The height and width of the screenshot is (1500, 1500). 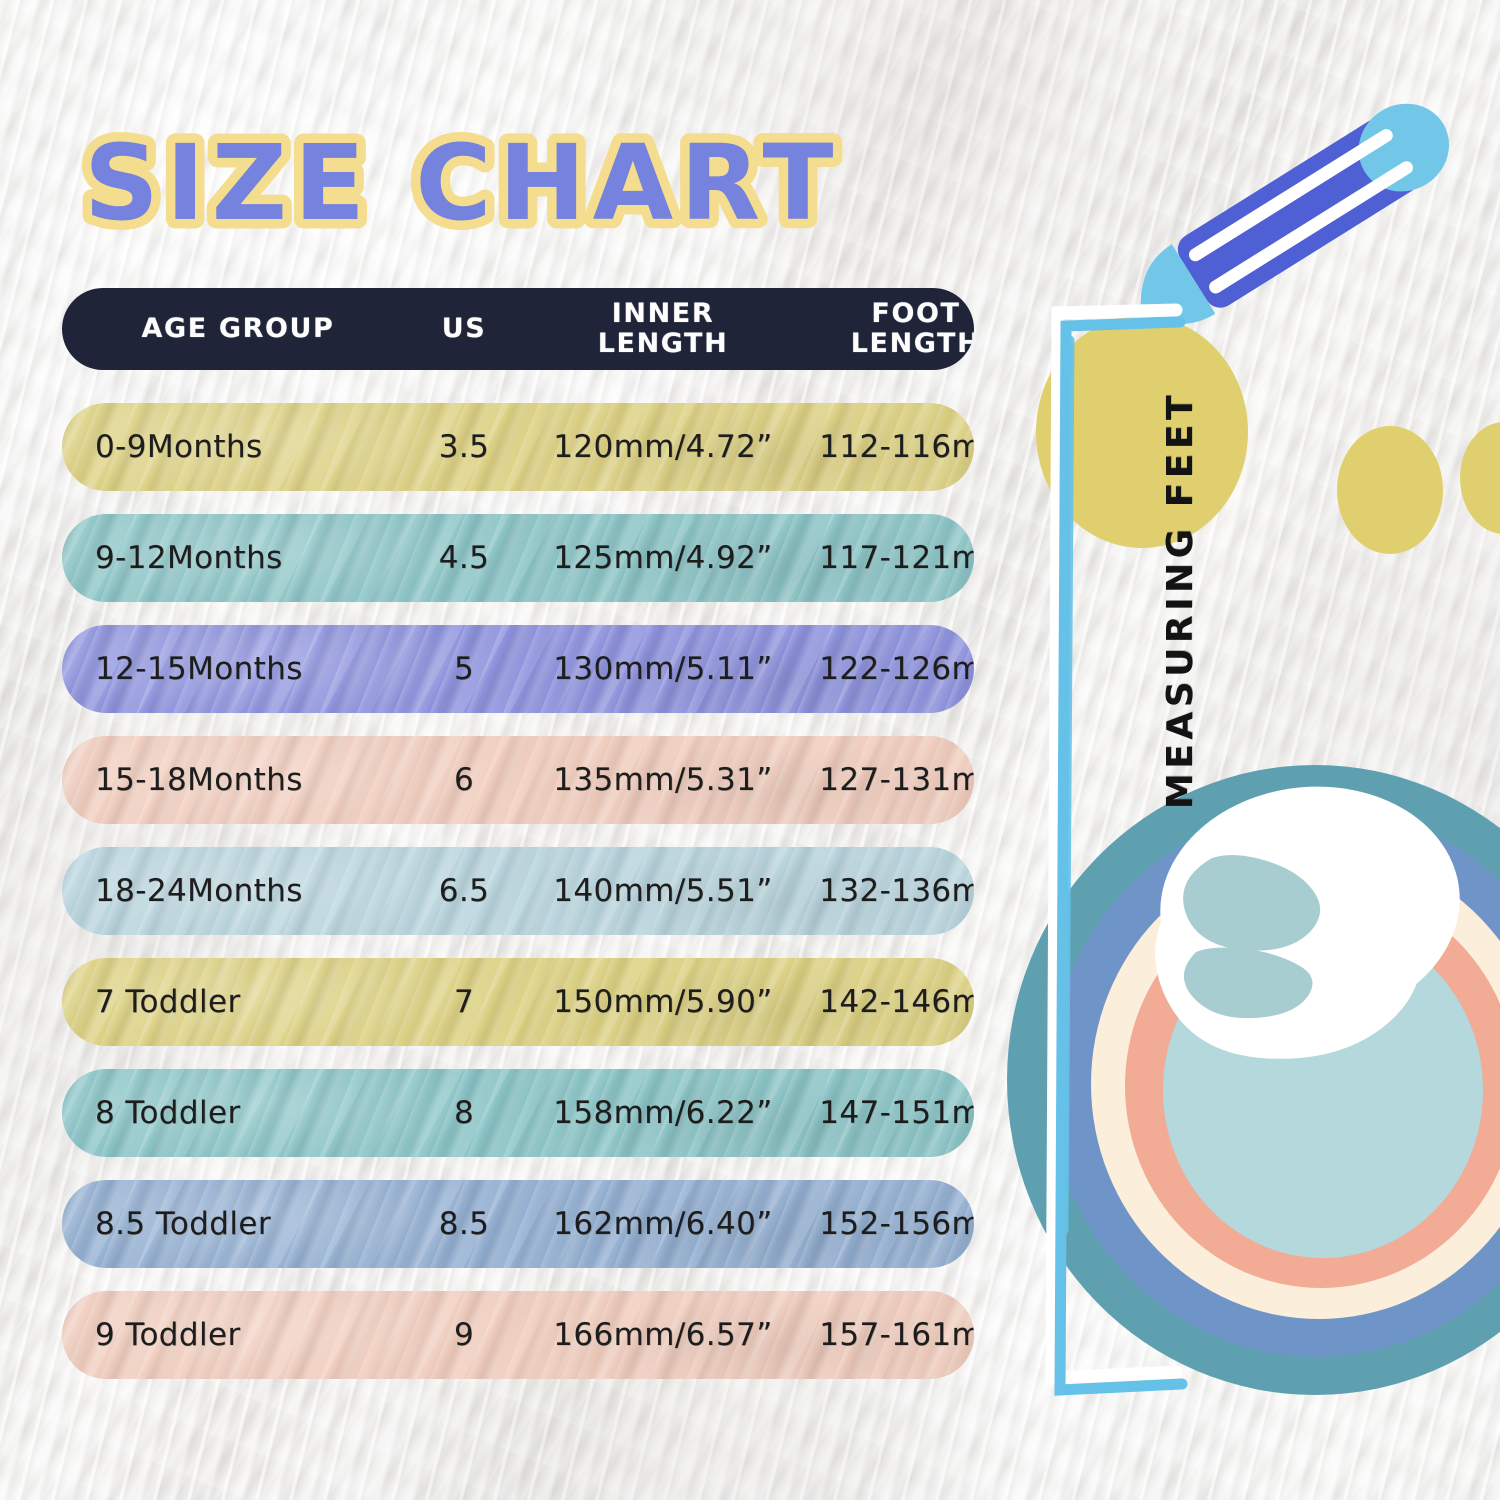 What do you see at coordinates (518, 558) in the screenshot?
I see `table-row: 9-12Months 4.5 125mm/4.92” 117-121mm` at bounding box center [518, 558].